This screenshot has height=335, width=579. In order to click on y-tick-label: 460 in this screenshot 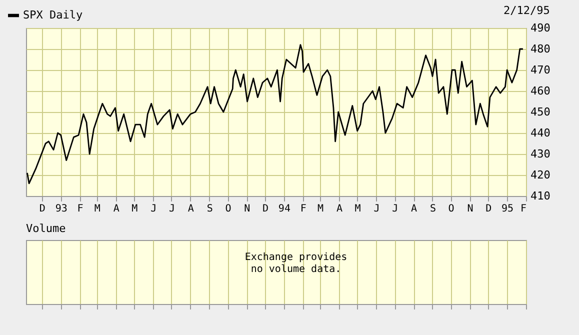, I will do `click(540, 91)`.